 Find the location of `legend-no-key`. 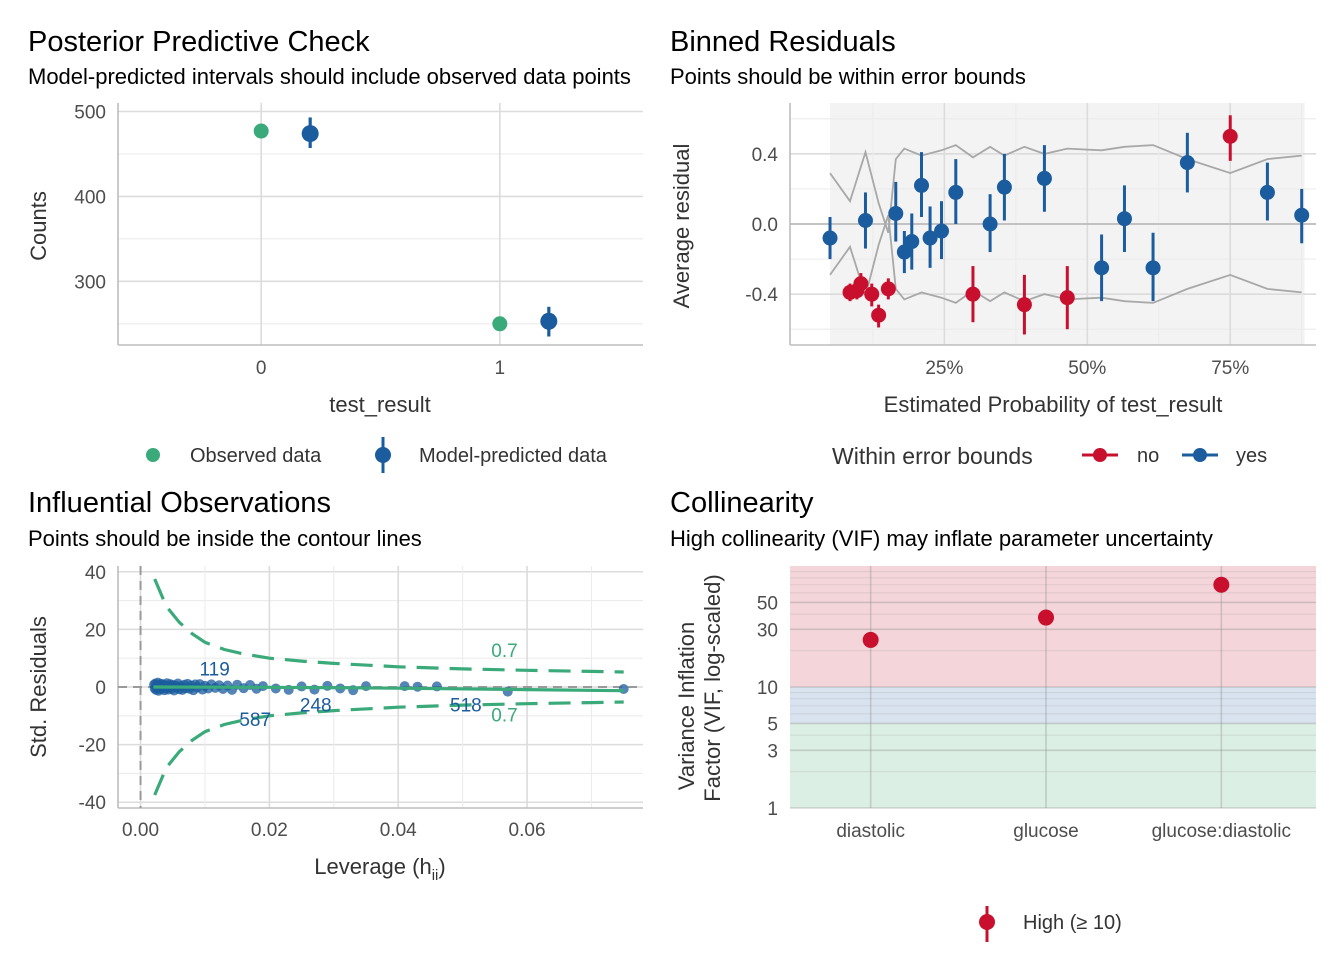

legend-no-key is located at coordinates (1100, 455).